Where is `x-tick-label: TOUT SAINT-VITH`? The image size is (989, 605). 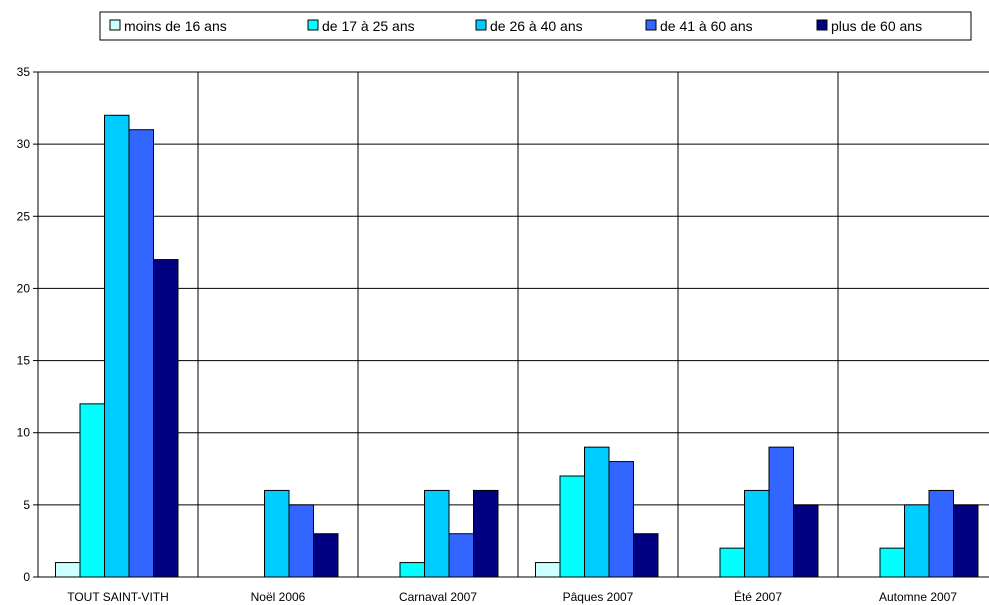 x-tick-label: TOUT SAINT-VITH is located at coordinates (118, 597).